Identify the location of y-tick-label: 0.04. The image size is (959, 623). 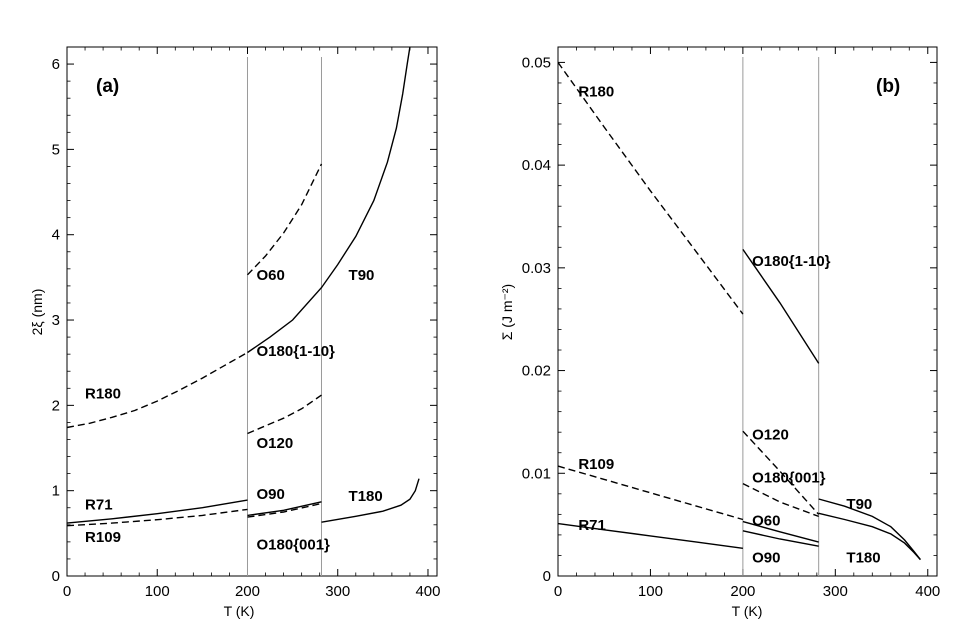
(536, 165).